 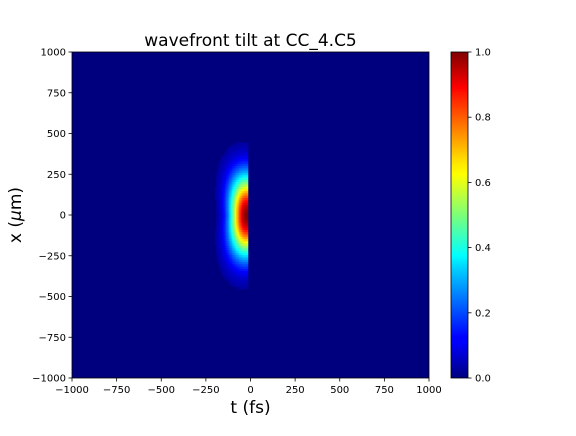 What do you see at coordinates (161, 390) in the screenshot?
I see `x-tick-label: −500` at bounding box center [161, 390].